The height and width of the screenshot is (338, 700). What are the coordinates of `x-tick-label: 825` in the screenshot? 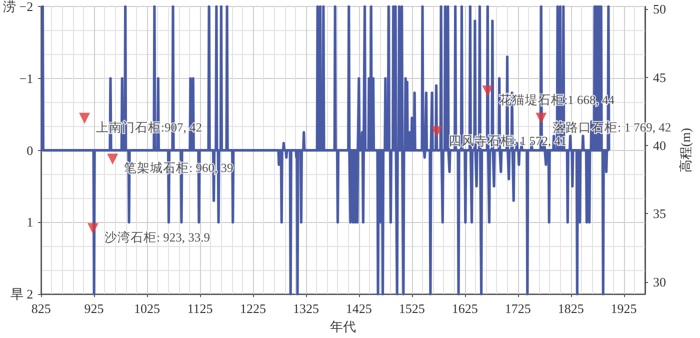 It's located at (41, 308).